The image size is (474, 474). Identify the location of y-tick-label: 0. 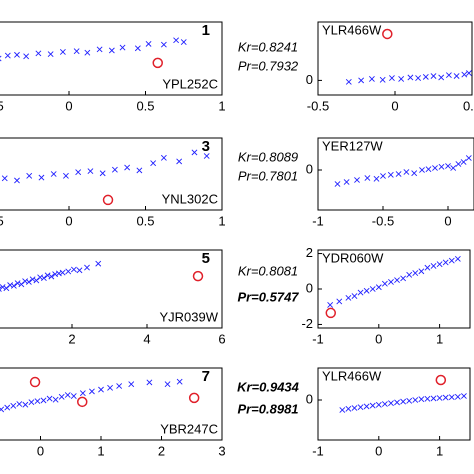
(309, 287).